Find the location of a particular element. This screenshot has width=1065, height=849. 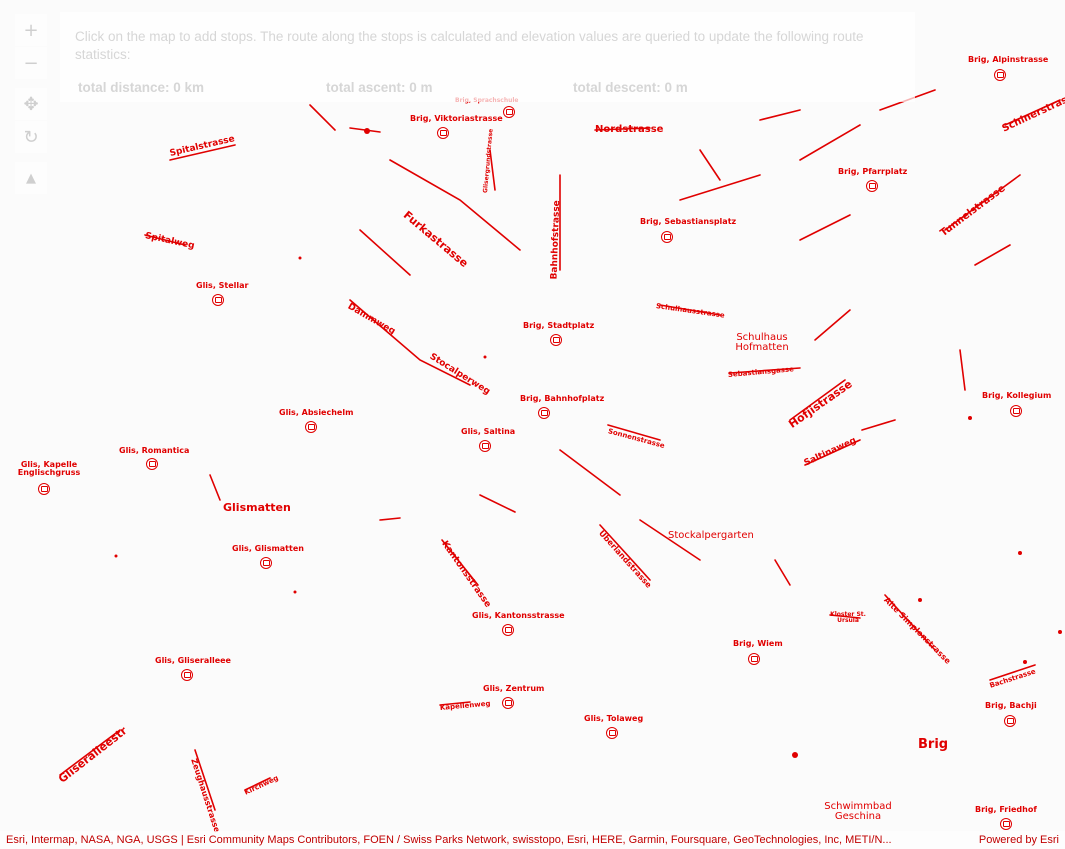

street-label: Nordstrasse is located at coordinates (629, 129).